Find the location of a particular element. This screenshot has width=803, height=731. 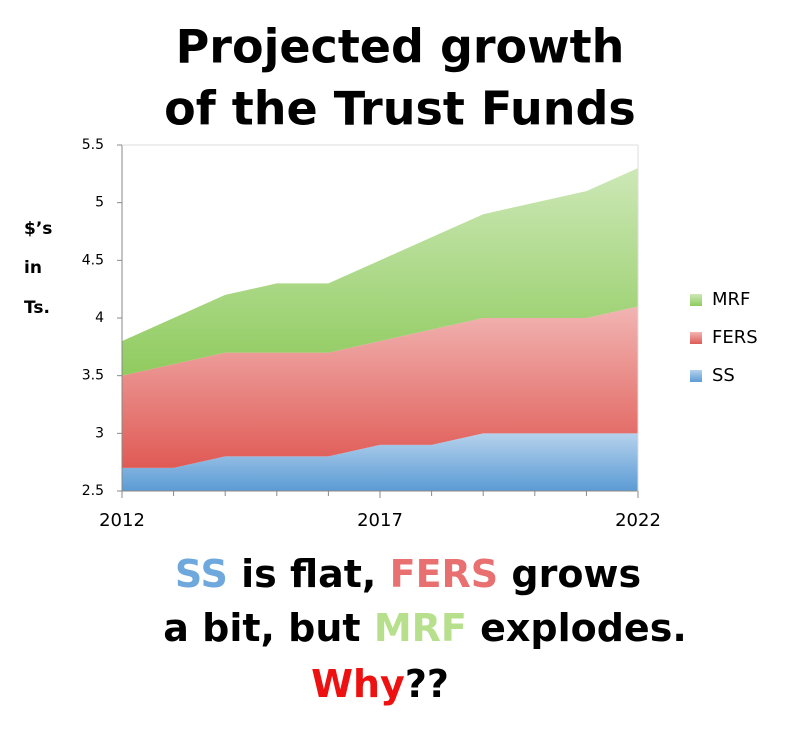

y-axis-label: $’s is located at coordinates (38, 229).